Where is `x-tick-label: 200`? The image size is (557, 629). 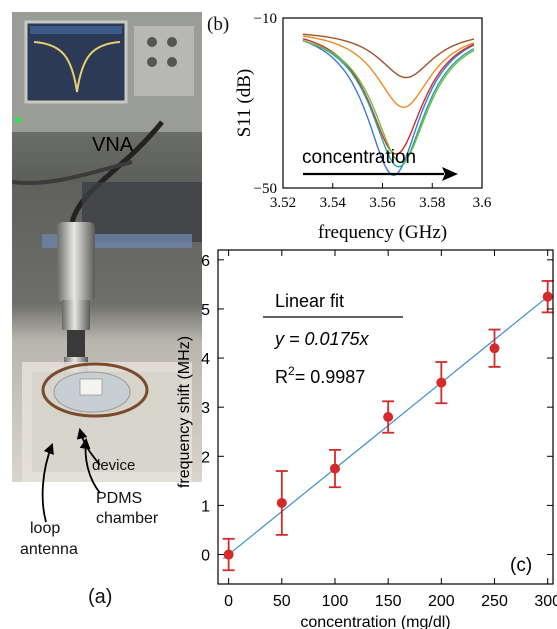 x-tick-label: 200 is located at coordinates (441, 601).